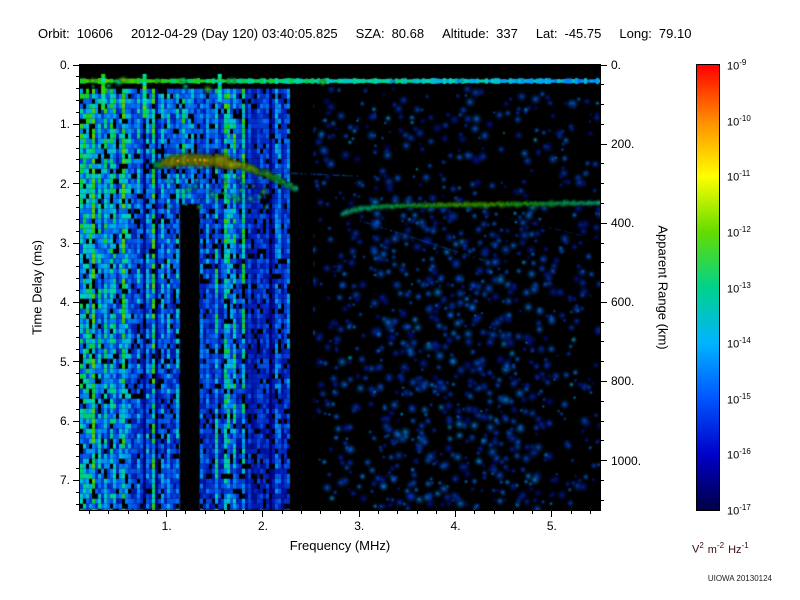  Describe the element at coordinates (623, 302) in the screenshot. I see `y2-tick-label: 600.` at that location.